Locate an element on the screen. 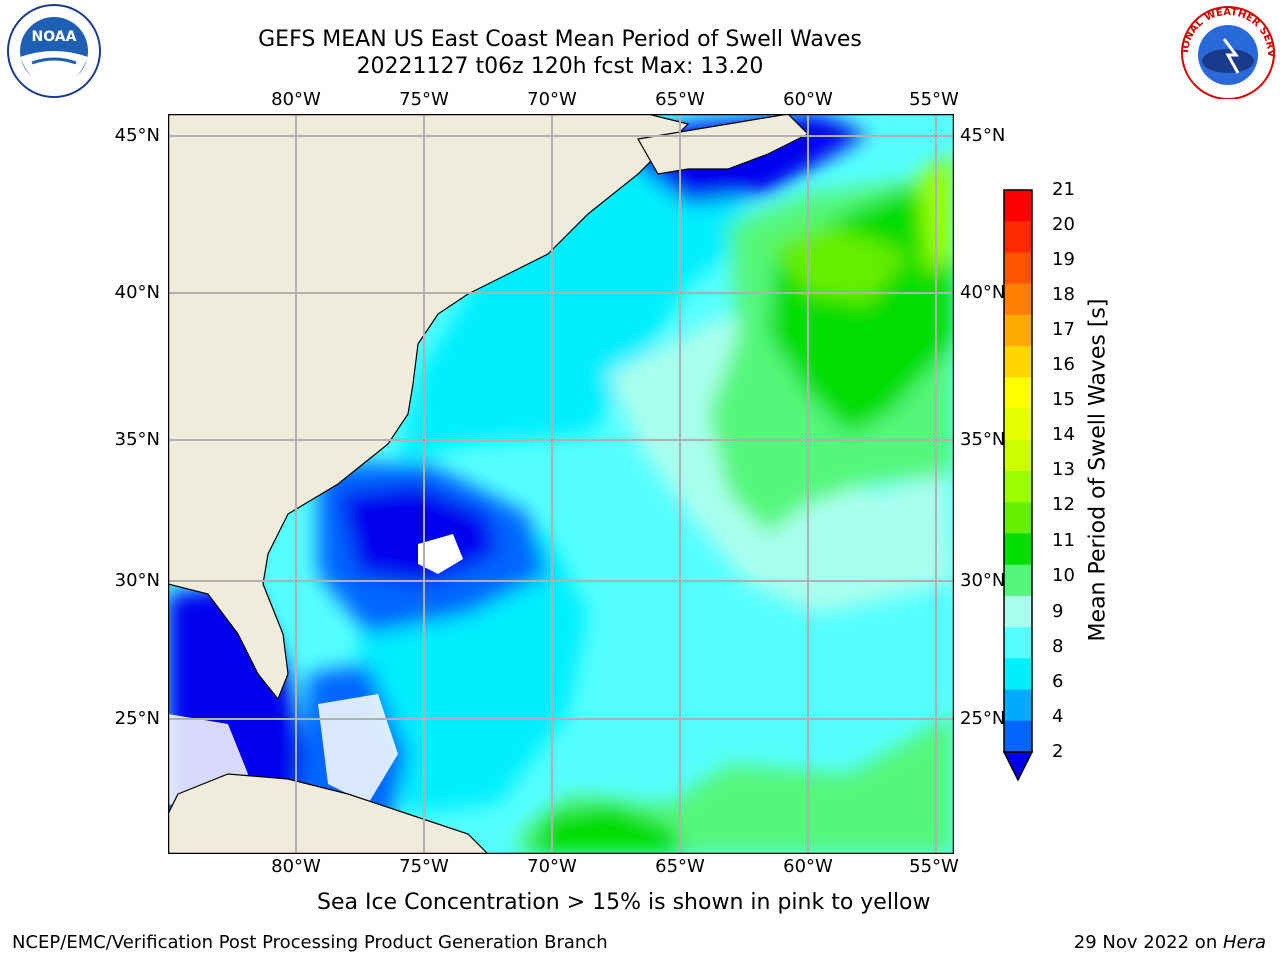 This screenshot has height=960, width=1280. colorbar-tick-17: 17 is located at coordinates (1063, 329).